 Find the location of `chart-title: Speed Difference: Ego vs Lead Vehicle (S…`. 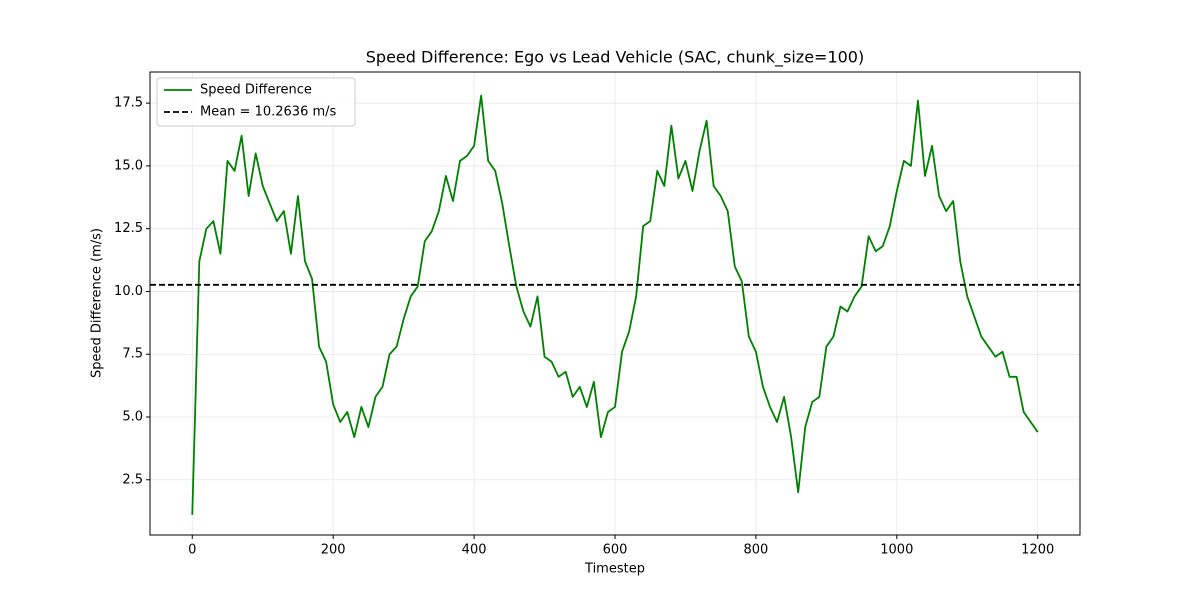

chart-title: Speed Difference: Ego vs Lead Vehicle (S… is located at coordinates (615, 58).